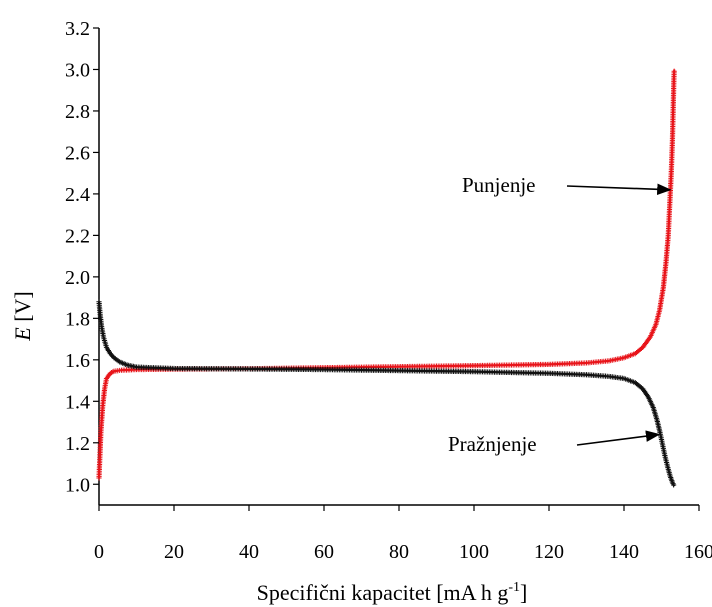  What do you see at coordinates (624, 552) in the screenshot?
I see `x-tick-label: 140` at bounding box center [624, 552].